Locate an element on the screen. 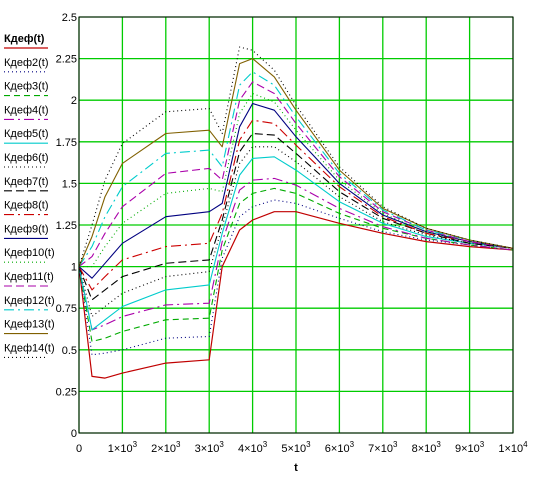 The image size is (544, 487). y-tick-label: 2.25 is located at coordinates (66, 60).